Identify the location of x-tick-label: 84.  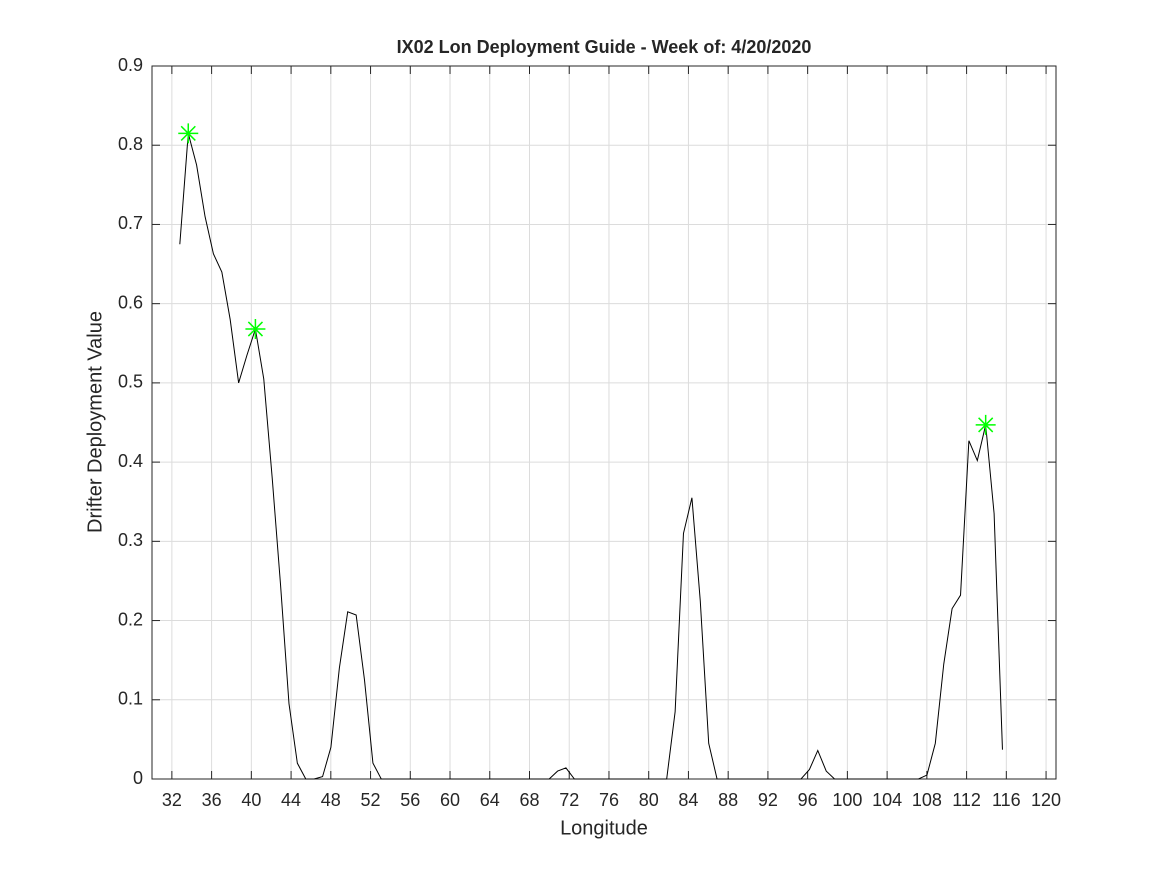
(688, 800).